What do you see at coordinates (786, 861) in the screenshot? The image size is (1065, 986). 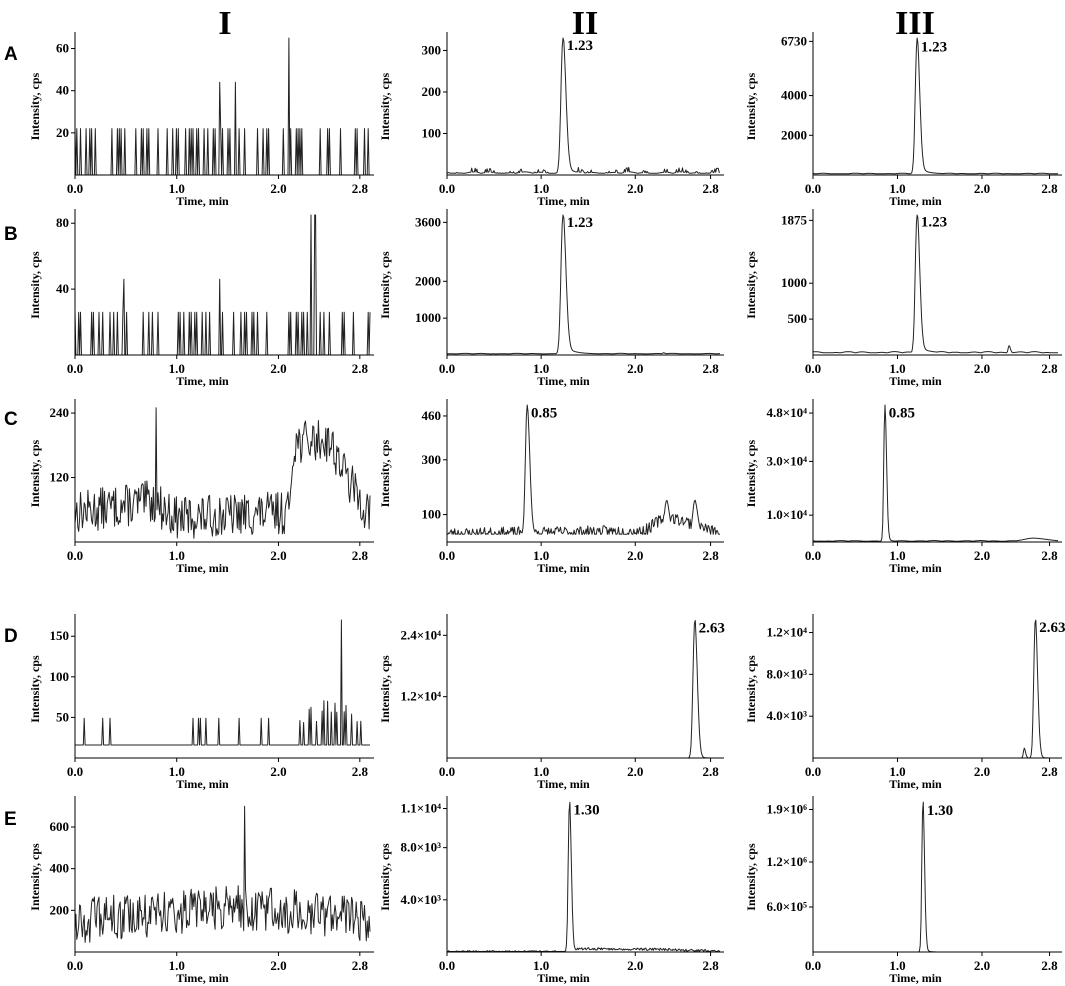 I see `y-tick-label: 1.2×10⁶` at bounding box center [786, 861].